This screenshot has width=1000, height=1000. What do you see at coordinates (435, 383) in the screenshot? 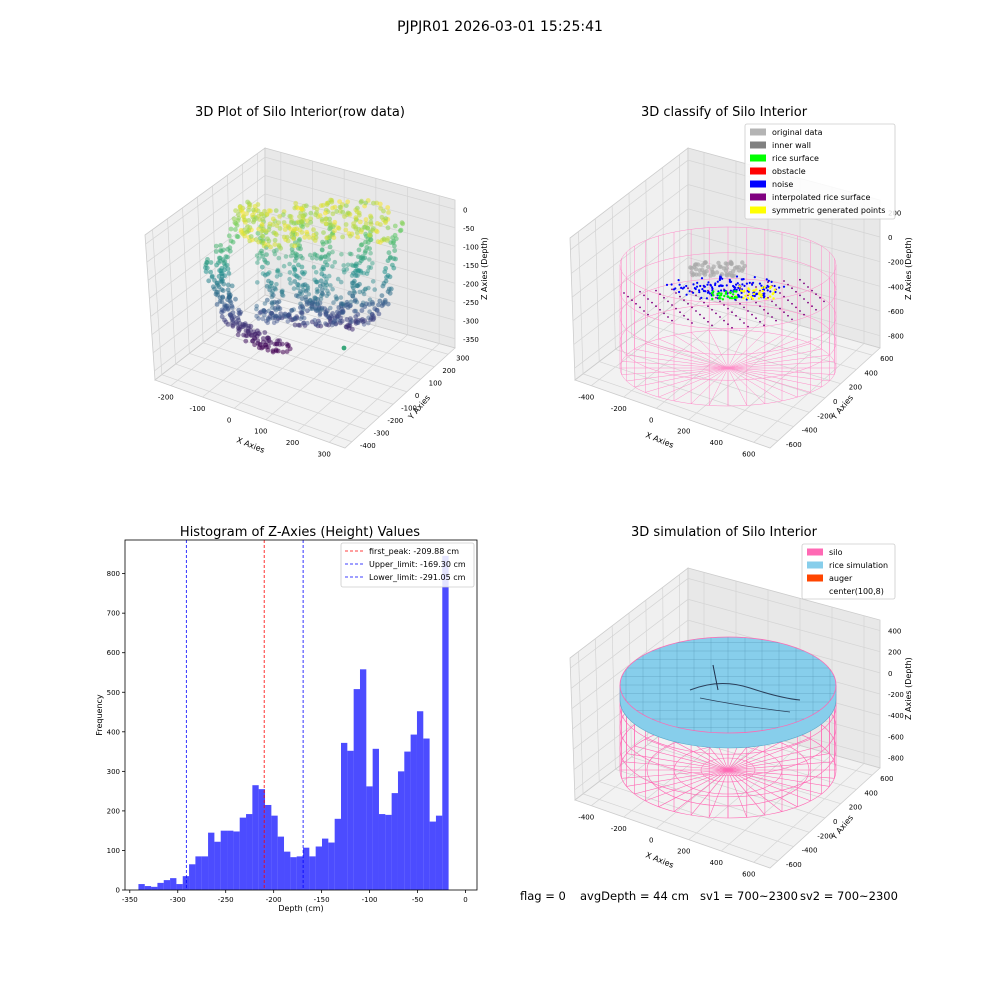
I see `y-tick-label: 100` at bounding box center [435, 383].